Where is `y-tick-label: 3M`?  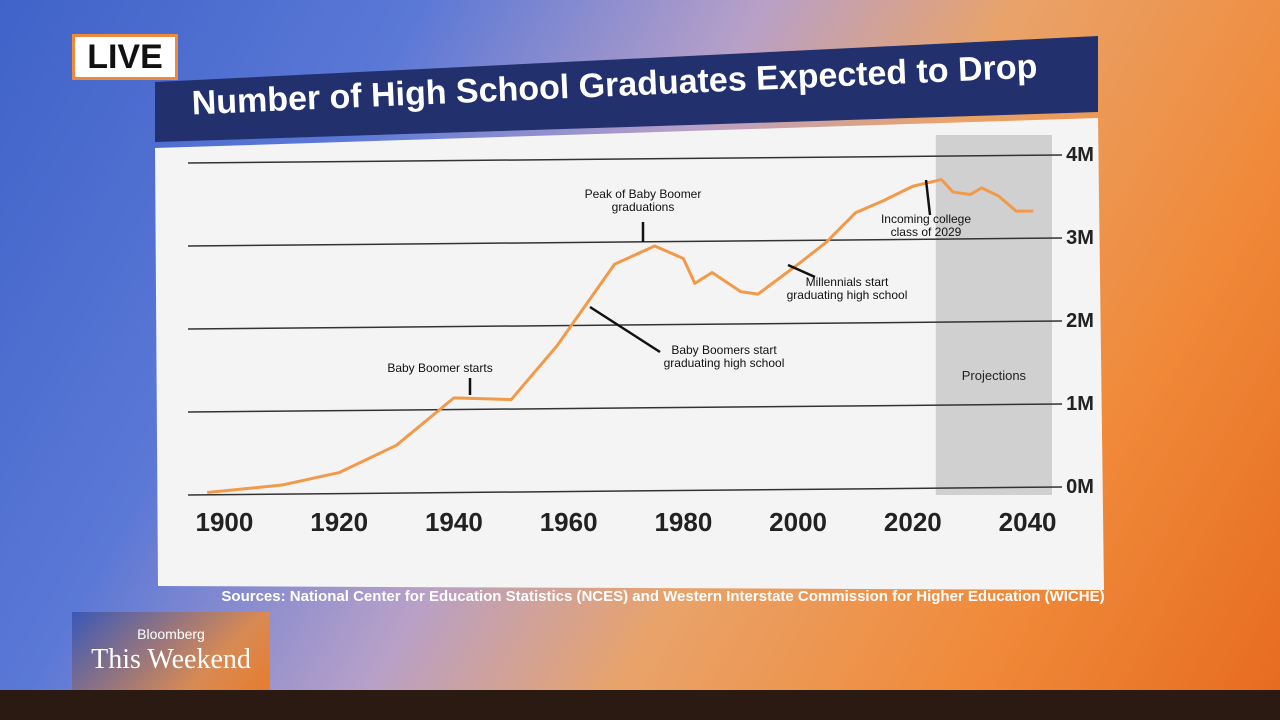 y-tick-label: 3M is located at coordinates (1080, 238).